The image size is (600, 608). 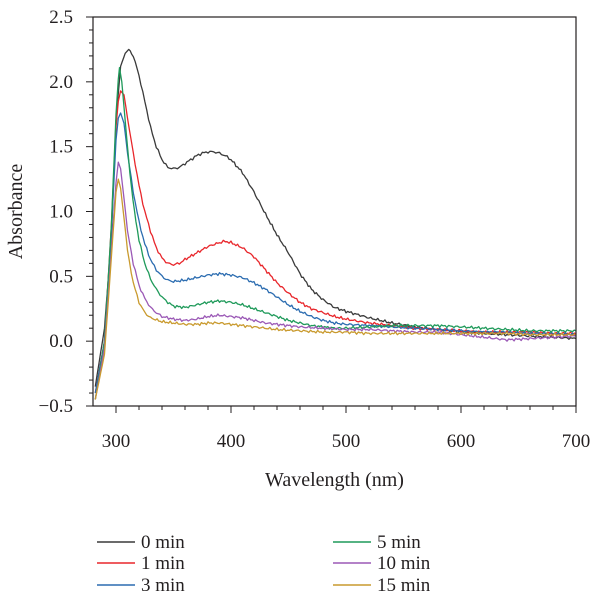 What do you see at coordinates (576, 441) in the screenshot?
I see `x-tick-label: 700` at bounding box center [576, 441].